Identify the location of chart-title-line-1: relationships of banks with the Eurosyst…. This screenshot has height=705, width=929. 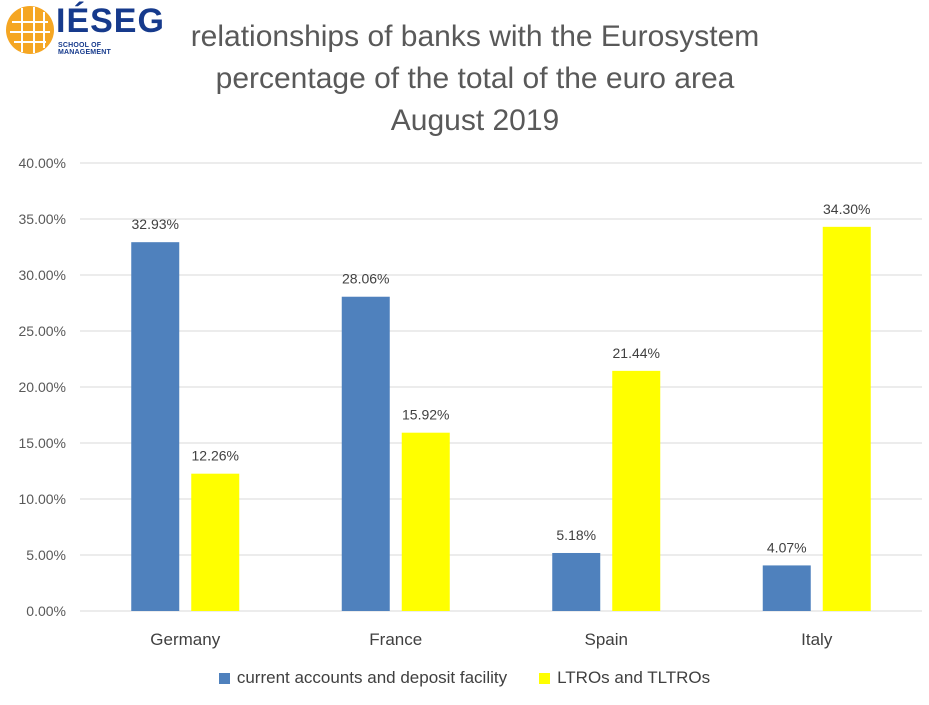
(475, 36).